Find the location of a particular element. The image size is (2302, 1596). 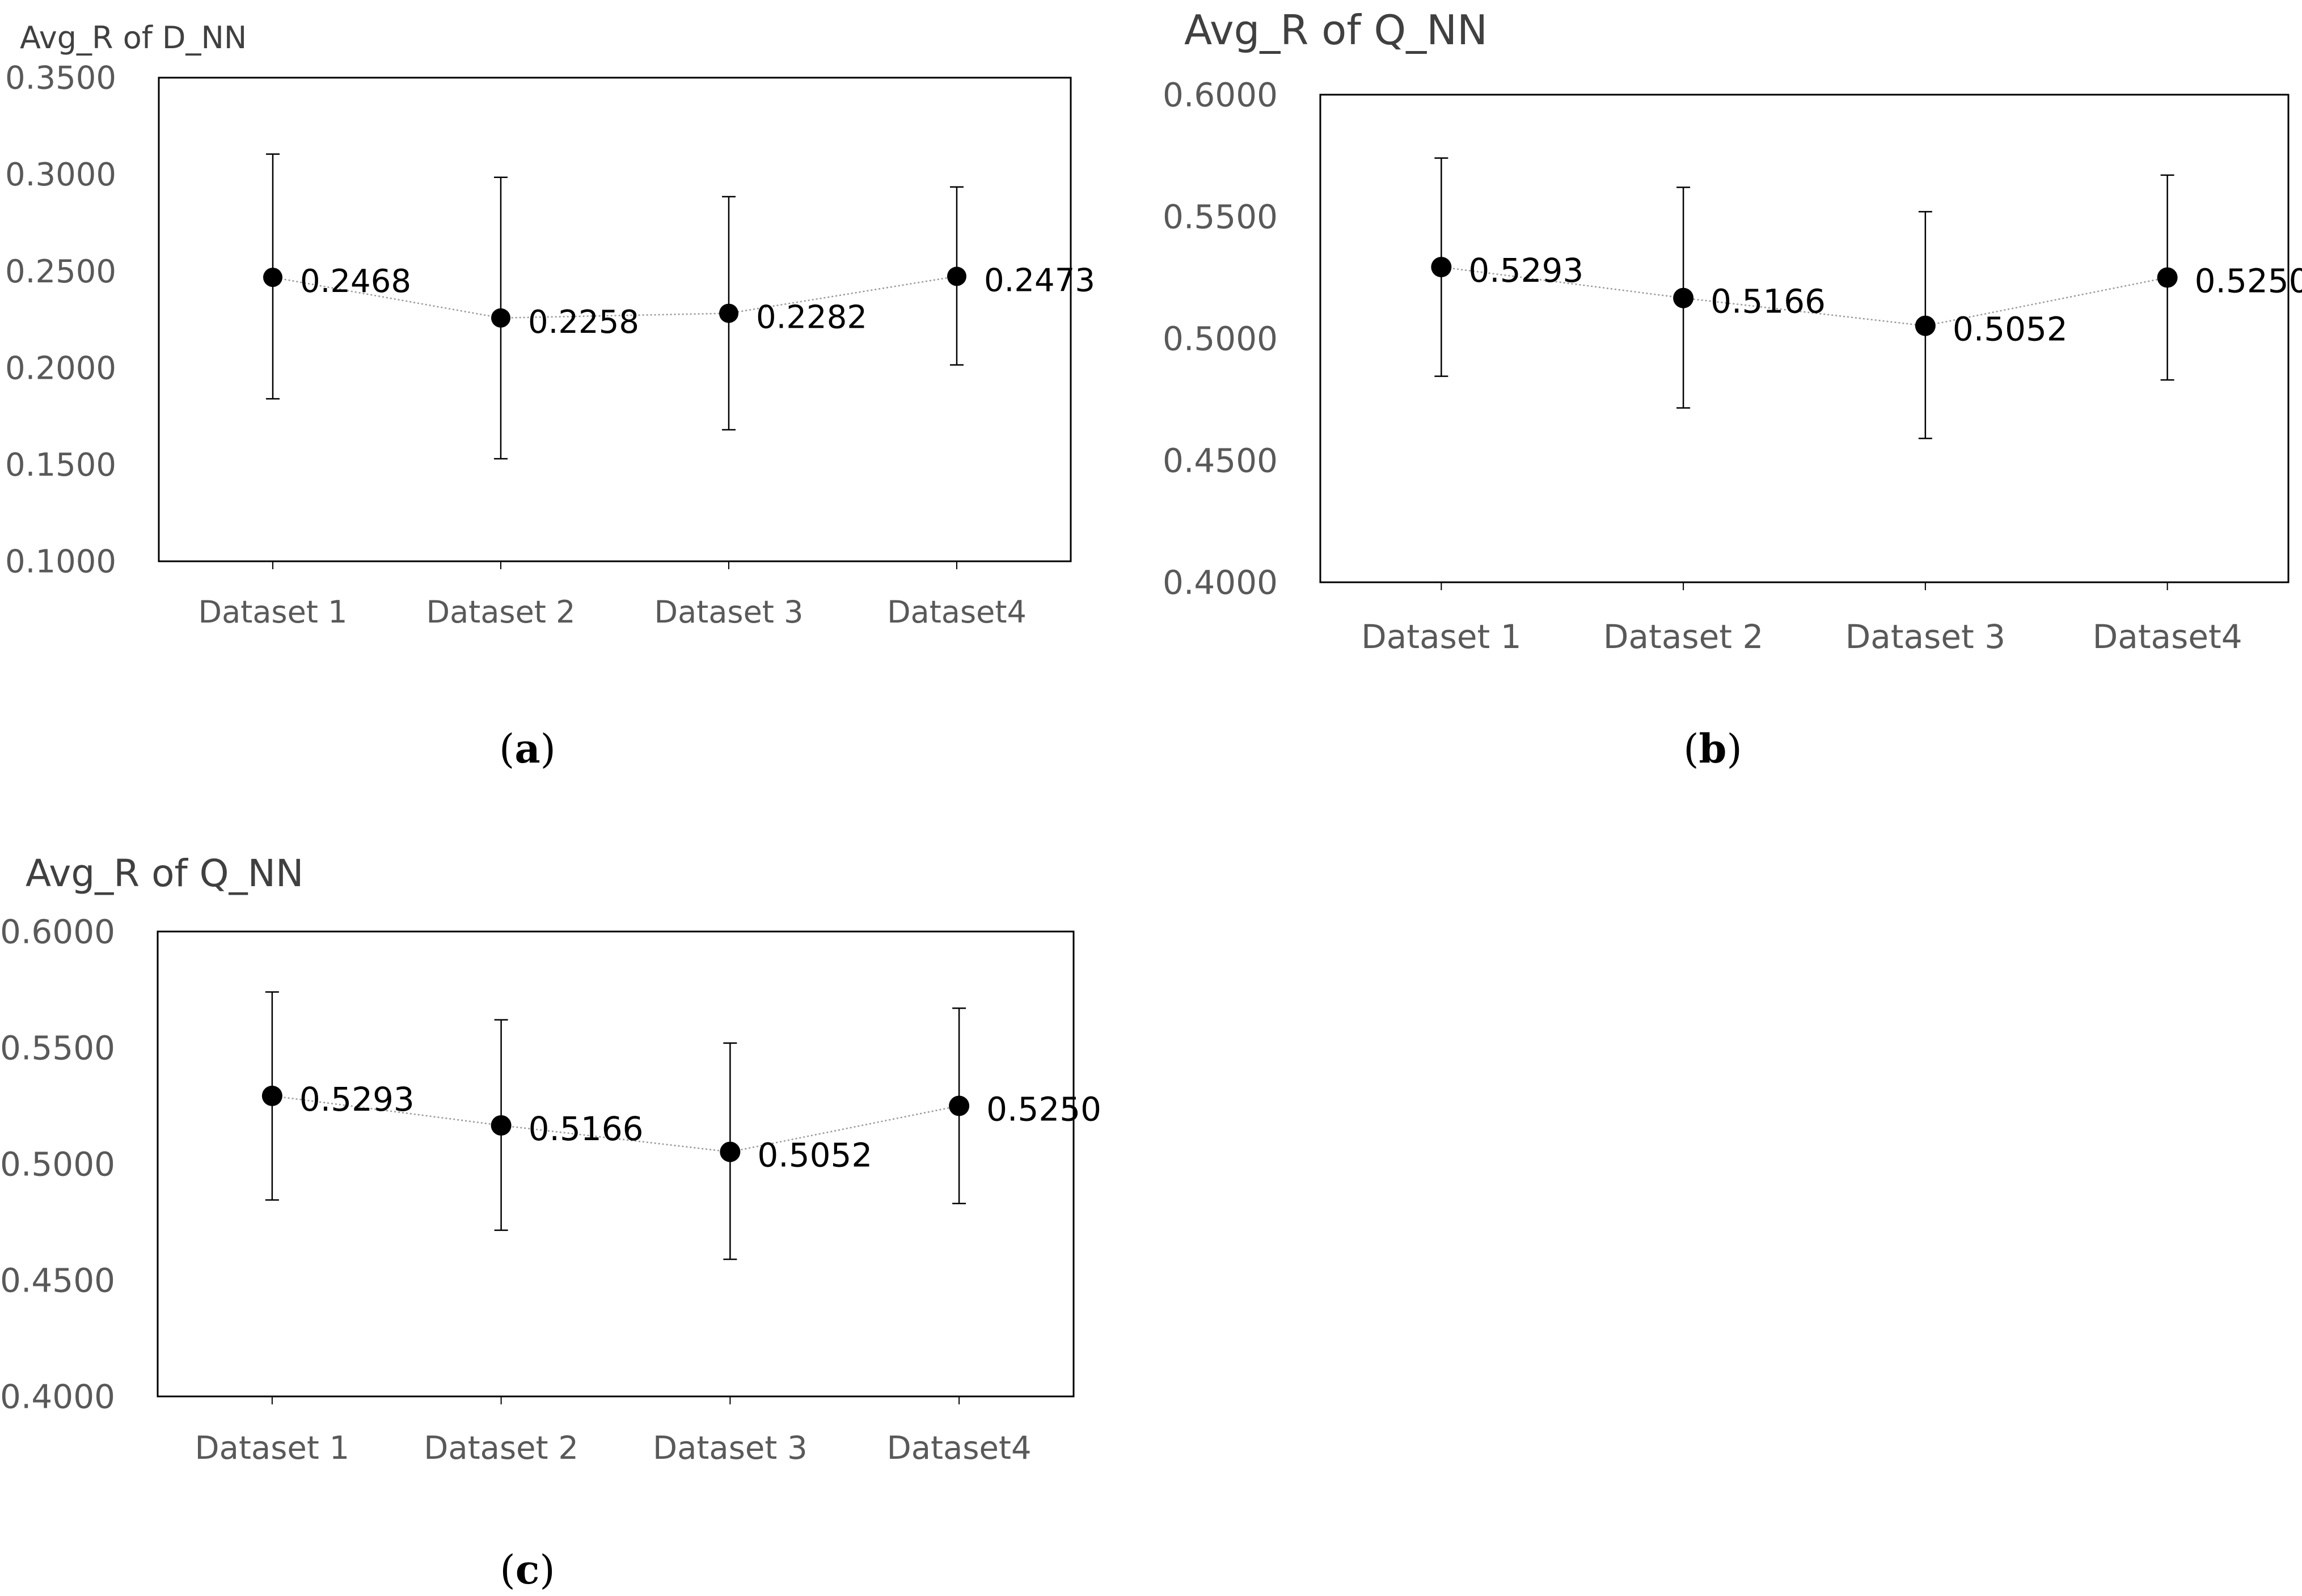

y-tick-label: 0.1500 is located at coordinates (60, 465).